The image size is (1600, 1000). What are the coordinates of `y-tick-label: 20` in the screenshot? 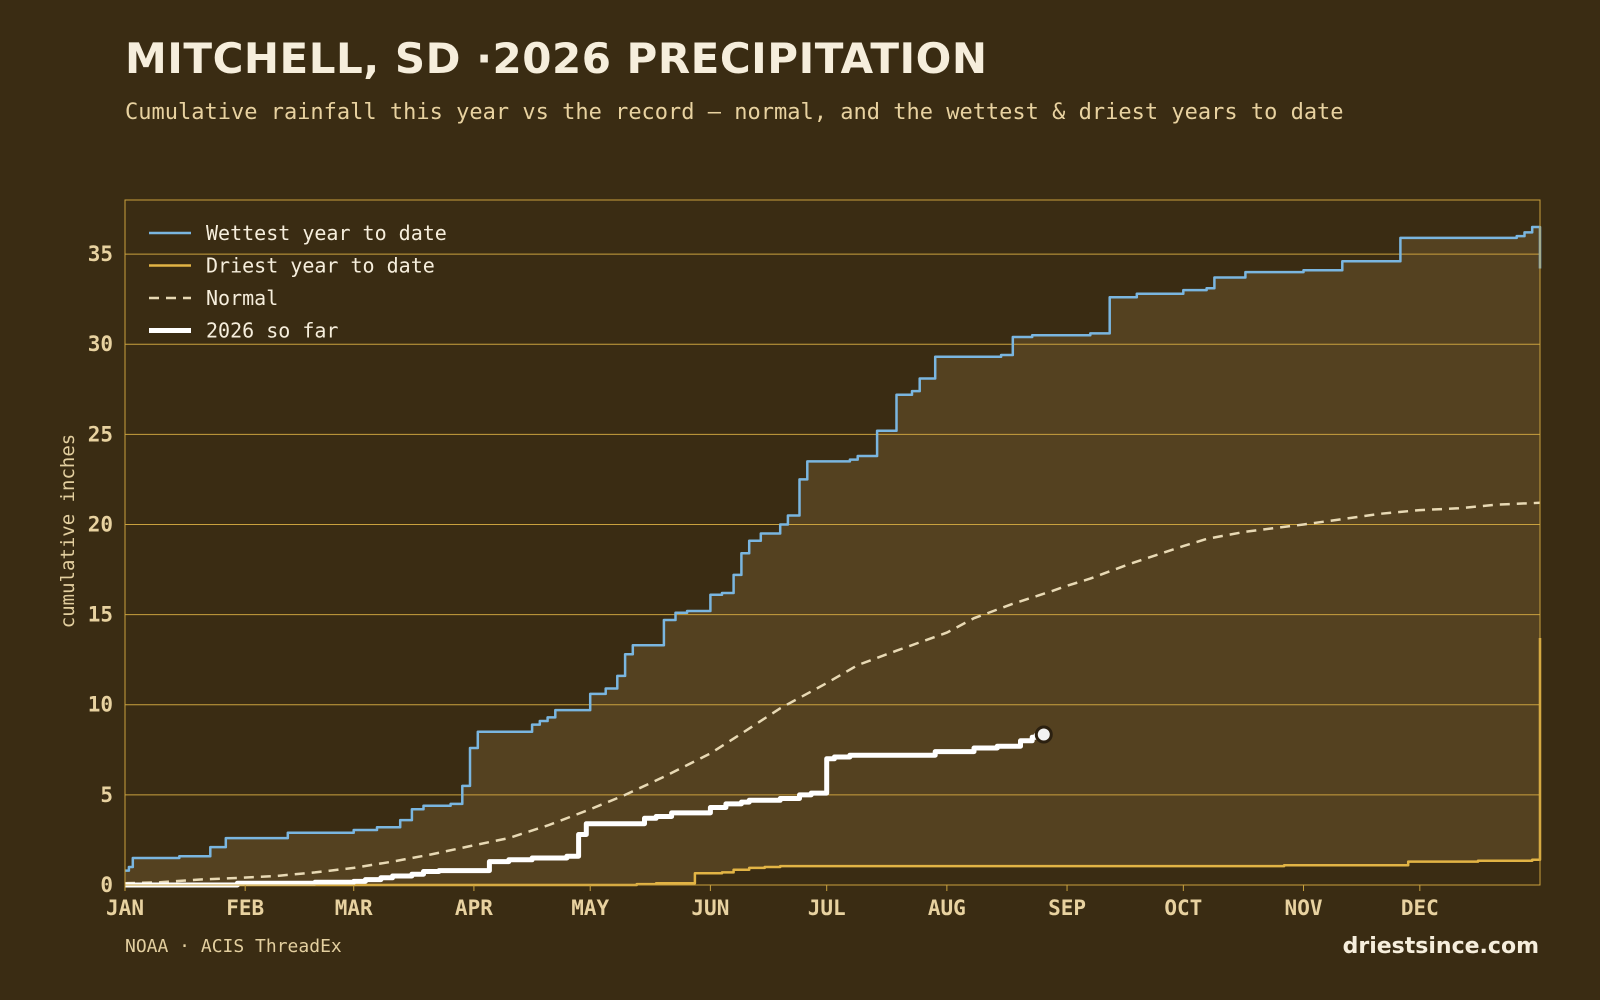 It's located at (100, 524).